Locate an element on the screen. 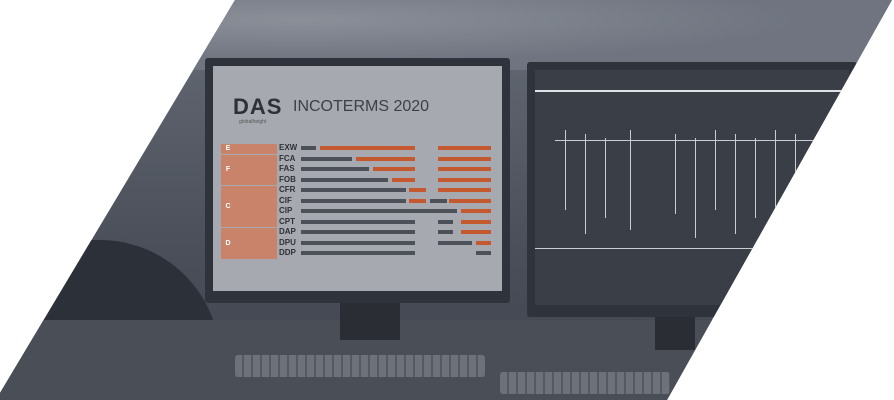 The width and height of the screenshot is (894, 400). brand-logo: DAS is located at coordinates (258, 106).